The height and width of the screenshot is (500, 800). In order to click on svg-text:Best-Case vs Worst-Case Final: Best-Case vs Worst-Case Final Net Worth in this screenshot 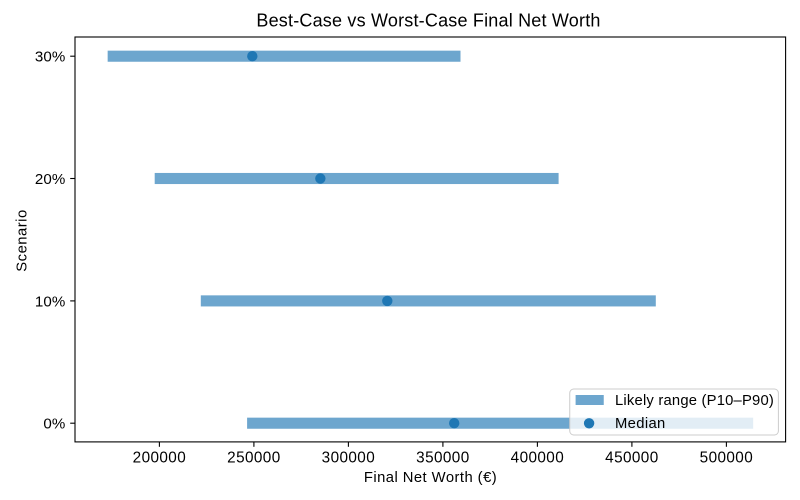, I will do `click(428, 21)`.